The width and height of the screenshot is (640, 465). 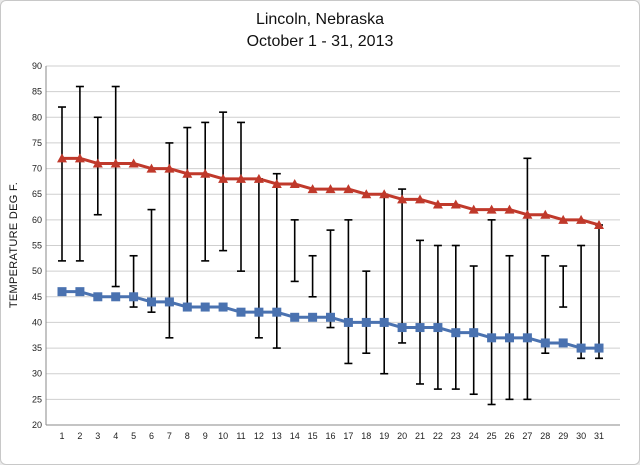 I want to click on x-tick-label: 19, so click(x=384, y=436).